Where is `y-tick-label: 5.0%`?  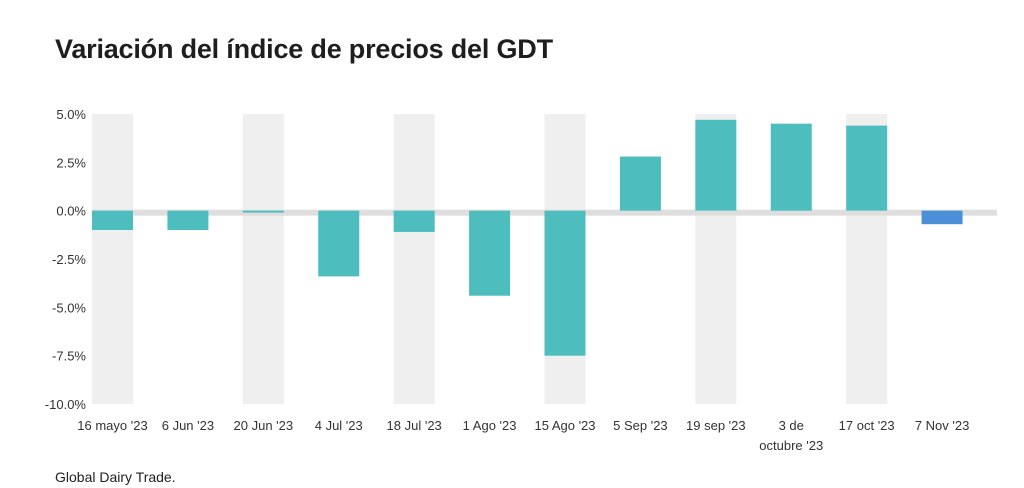
y-tick-label: 5.0% is located at coordinates (71, 114).